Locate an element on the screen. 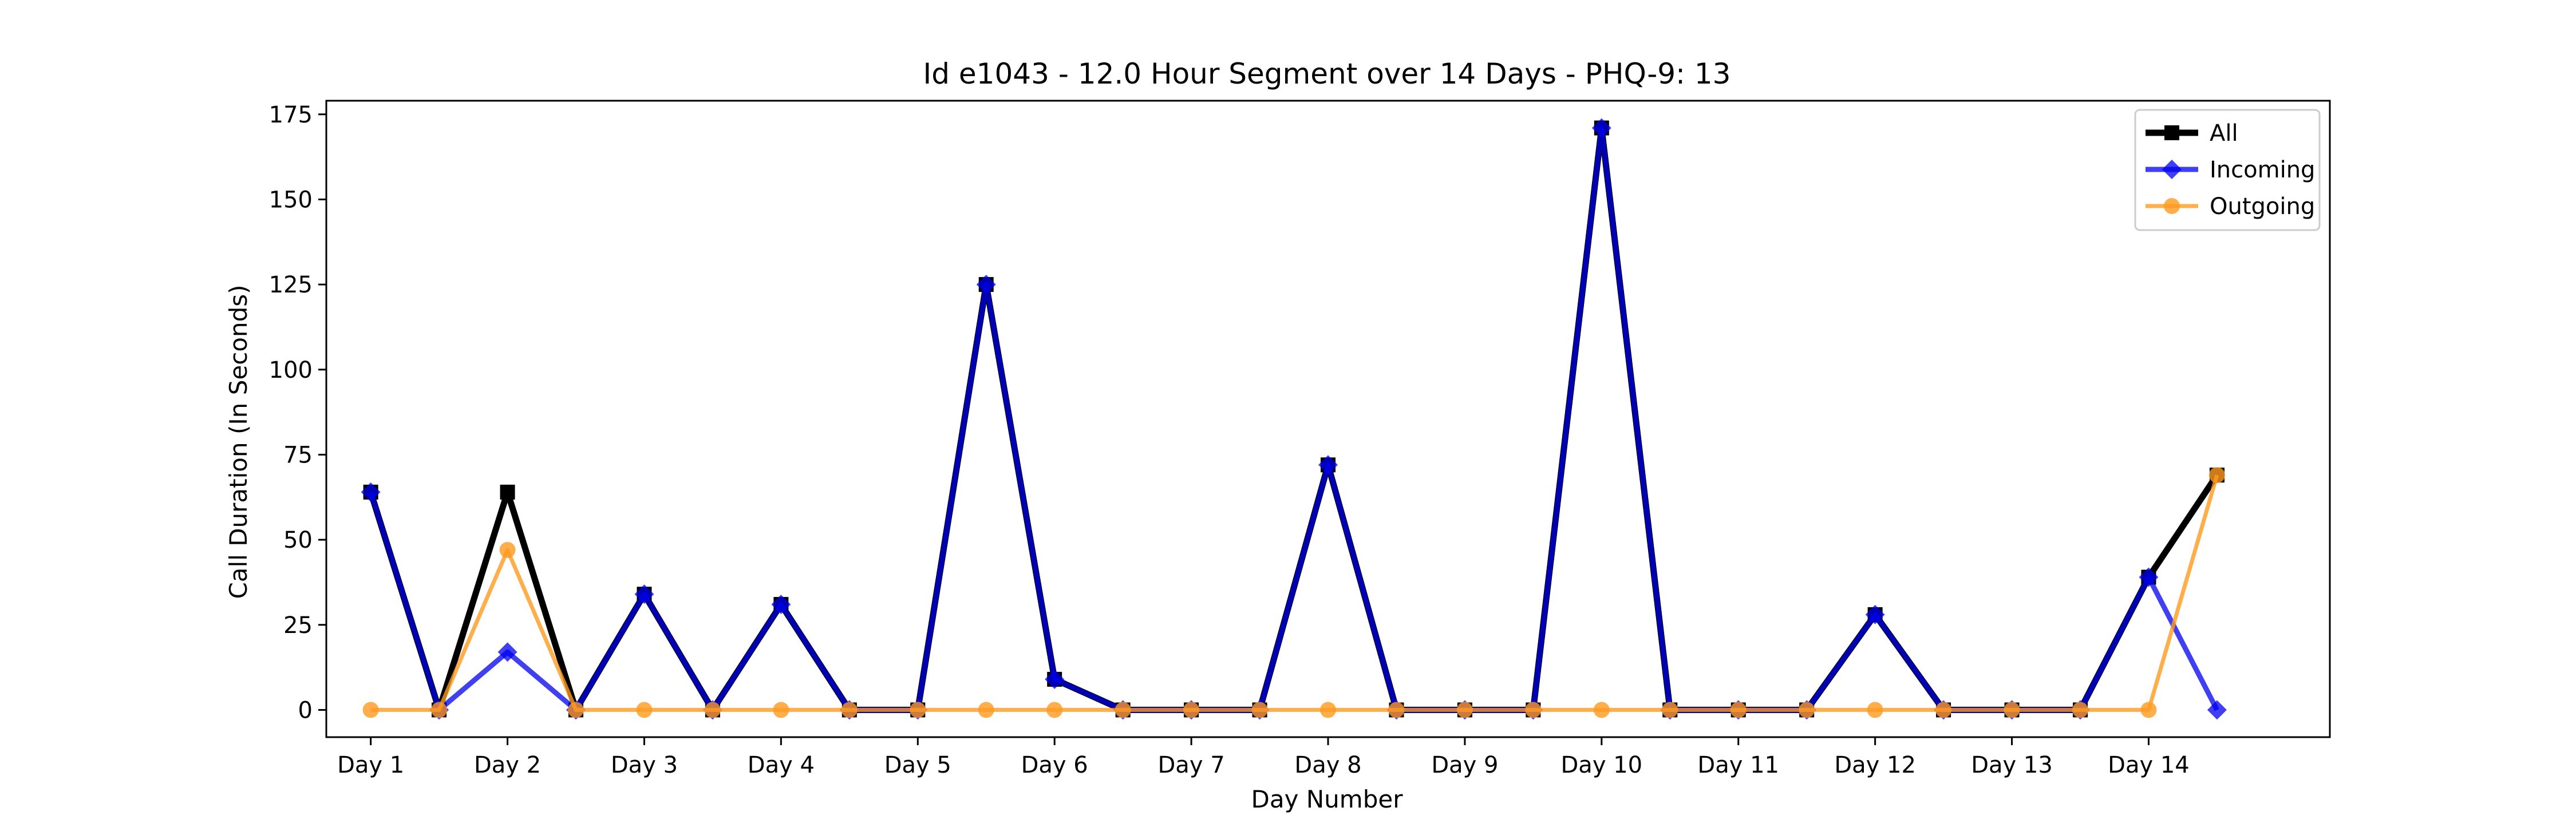 Image resolution: width=2576 pixels, height=827 pixels. x-axis-label: Day Number is located at coordinates (1327, 799).